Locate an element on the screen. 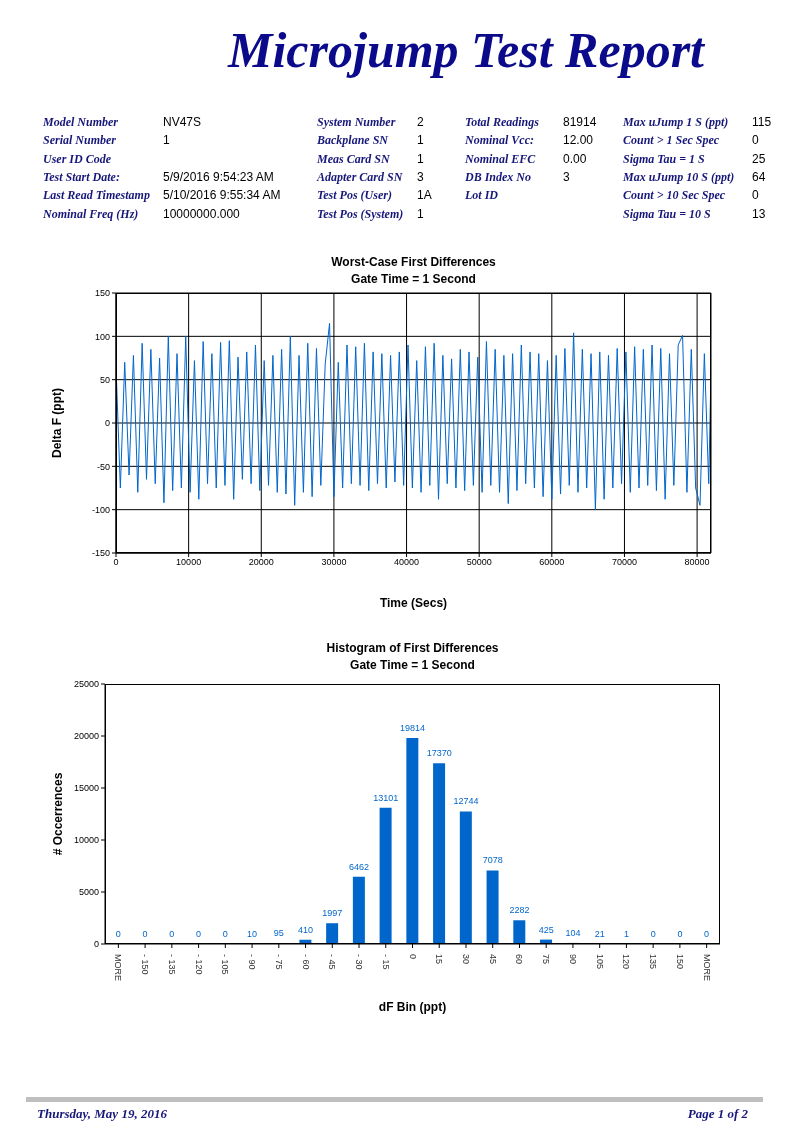  text: Test Pos (System) is located at coordinates (360, 213).